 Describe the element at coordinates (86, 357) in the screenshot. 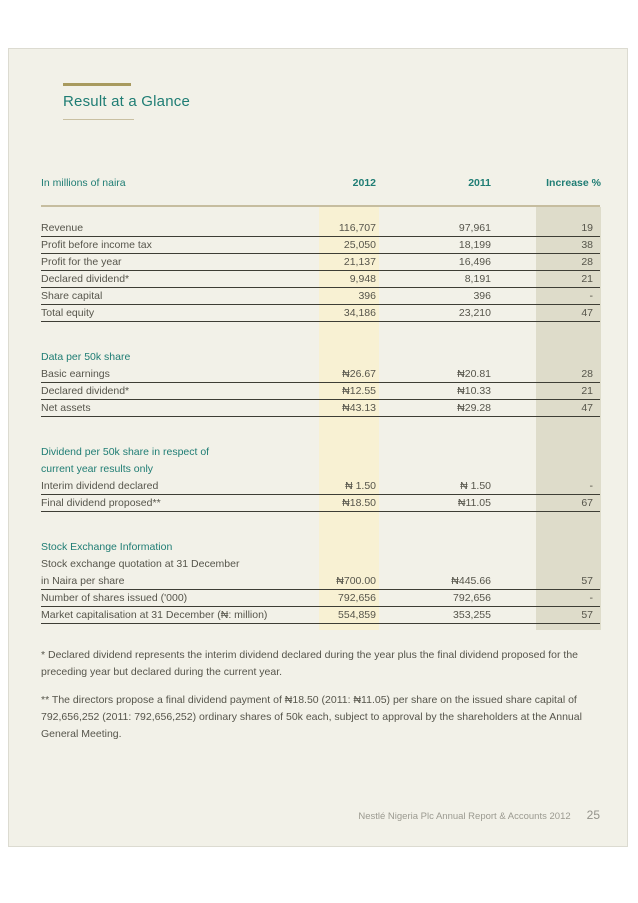

I see `section-heading: Data per 50k share` at that location.